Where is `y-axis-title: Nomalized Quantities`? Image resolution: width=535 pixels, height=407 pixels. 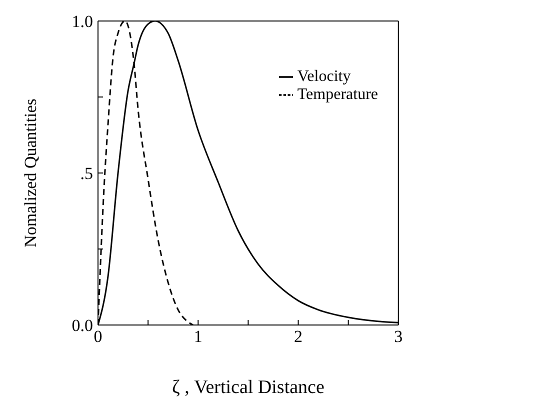
y-axis-title: Nomalized Quantities is located at coordinates (30, 173).